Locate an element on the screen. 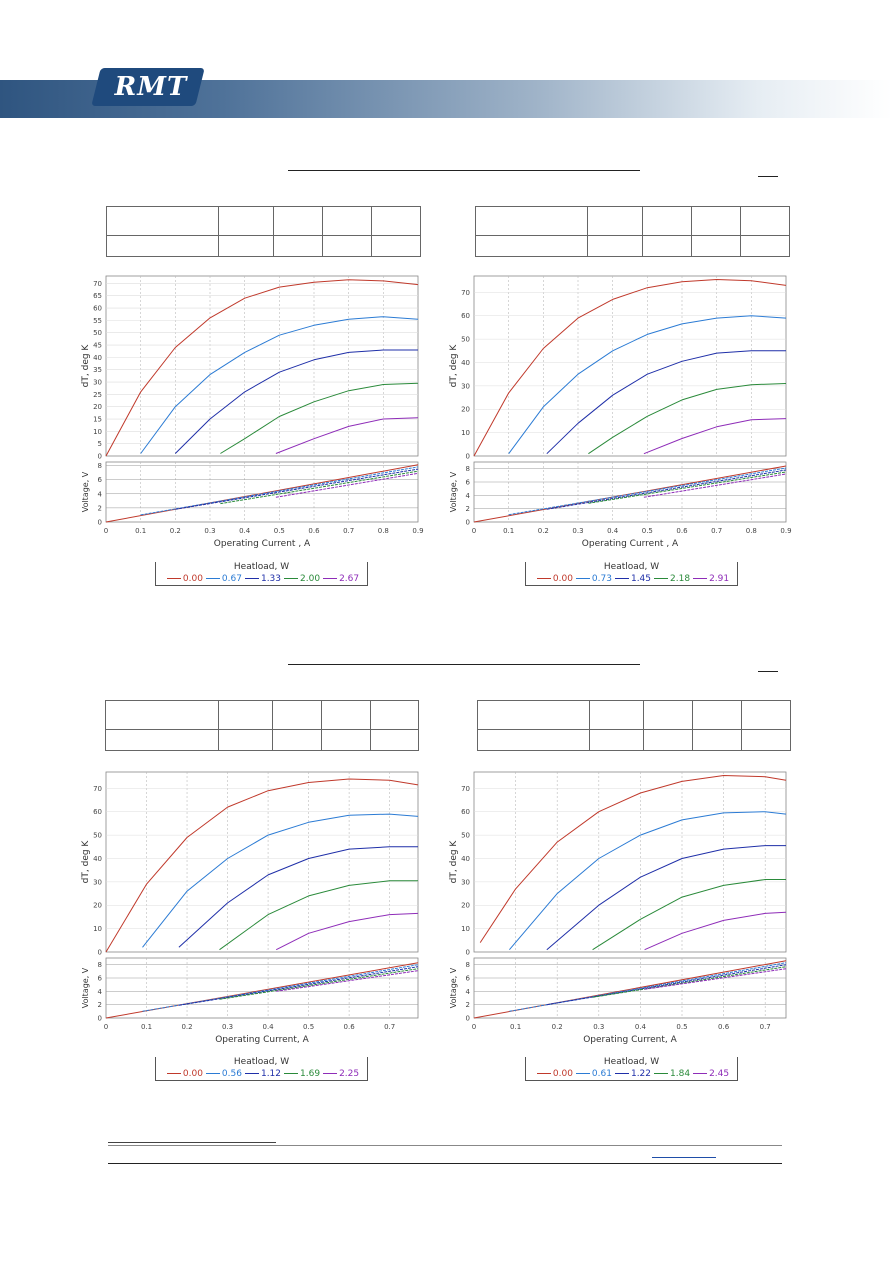 Image resolution: width=892 pixels, height=1261 pixels. legend-entry: 0.00 is located at coordinates (553, 579).